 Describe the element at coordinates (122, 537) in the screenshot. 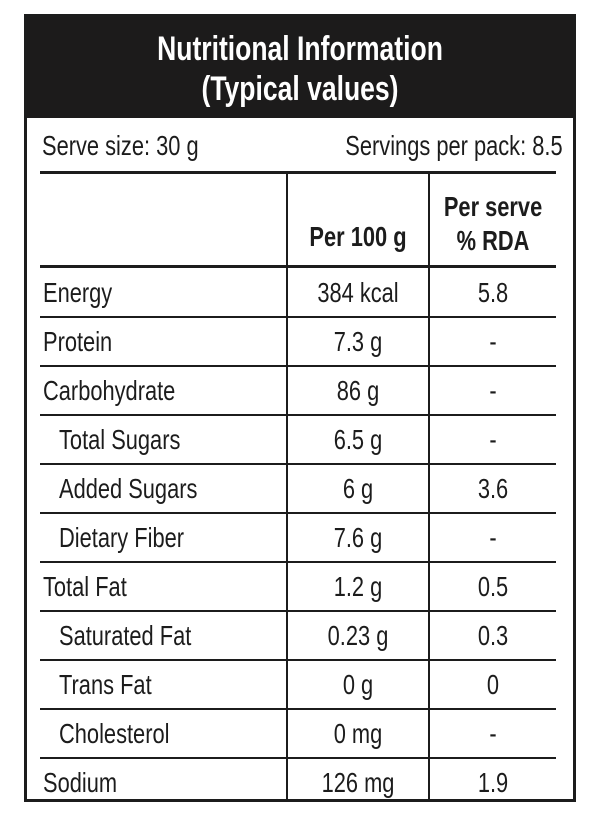

I see `nutrient-name-dietary-fiber: Dietary Fiber` at that location.